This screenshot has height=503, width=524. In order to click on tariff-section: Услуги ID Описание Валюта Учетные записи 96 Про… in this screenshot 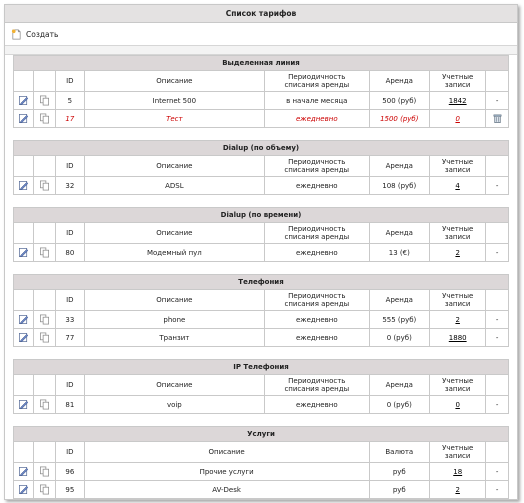, I will do `click(260, 462)`.